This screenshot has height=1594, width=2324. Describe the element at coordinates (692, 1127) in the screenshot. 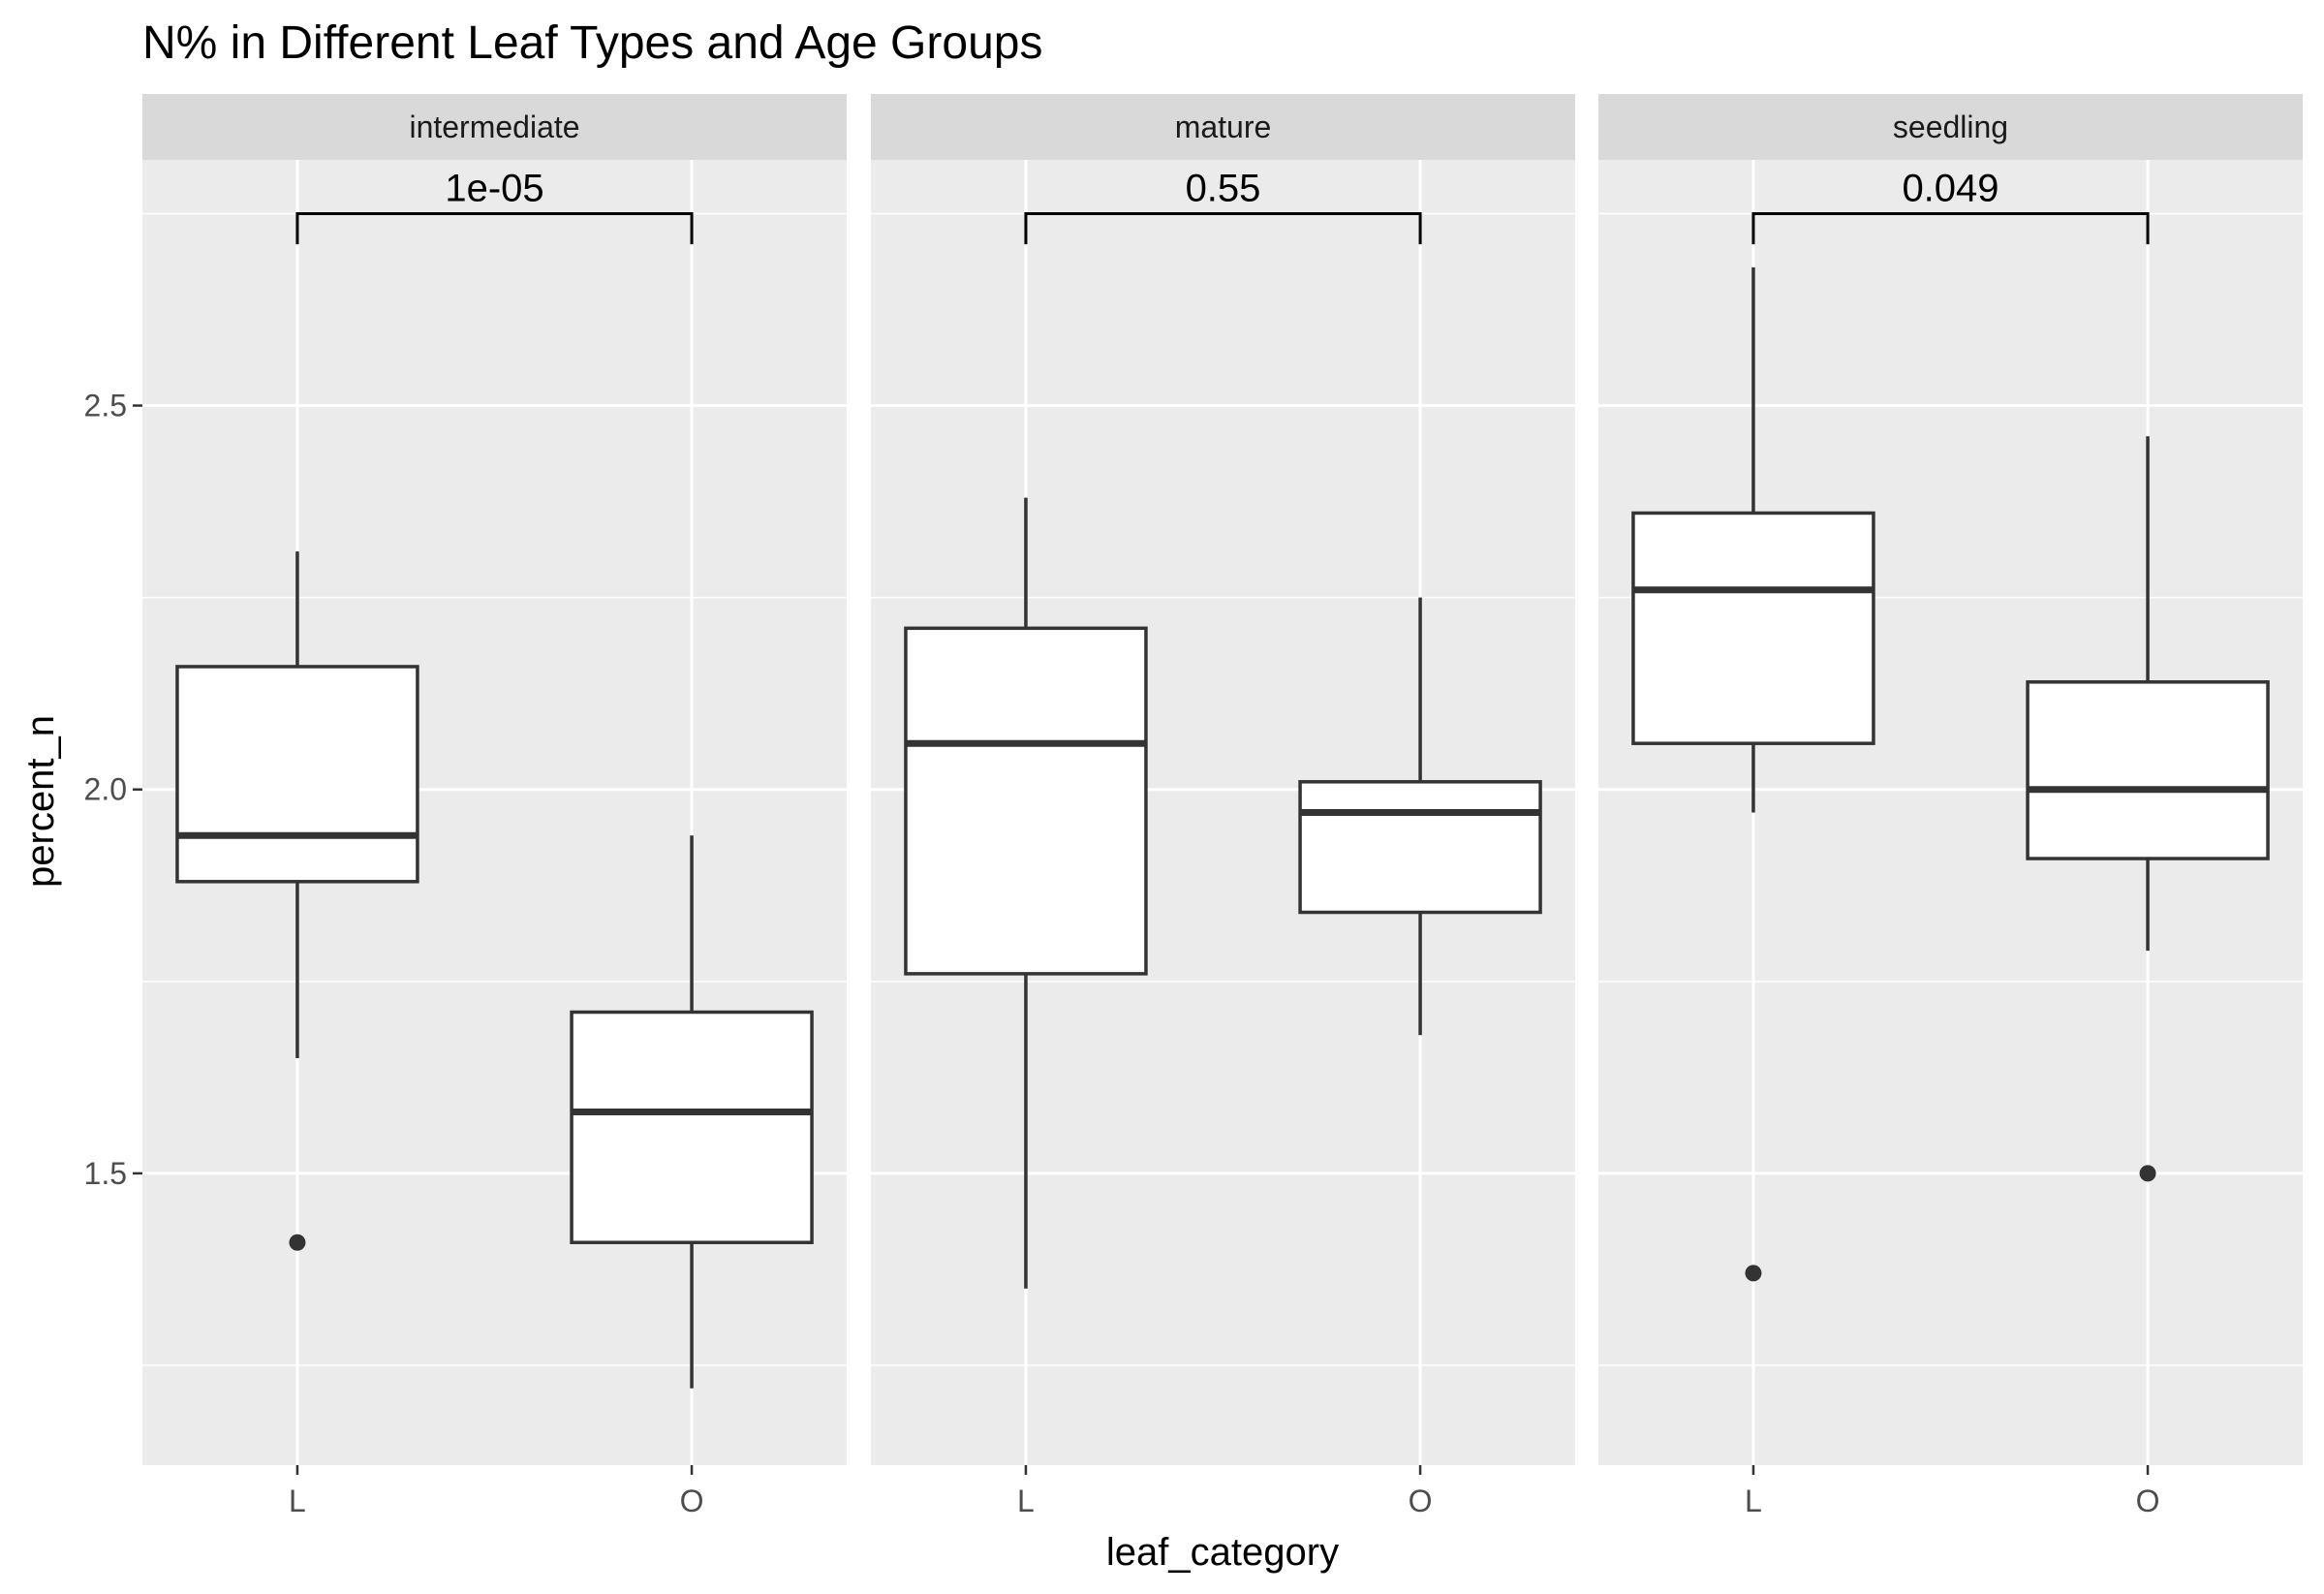

I see `facet-intermediate-box-O-body` at that location.